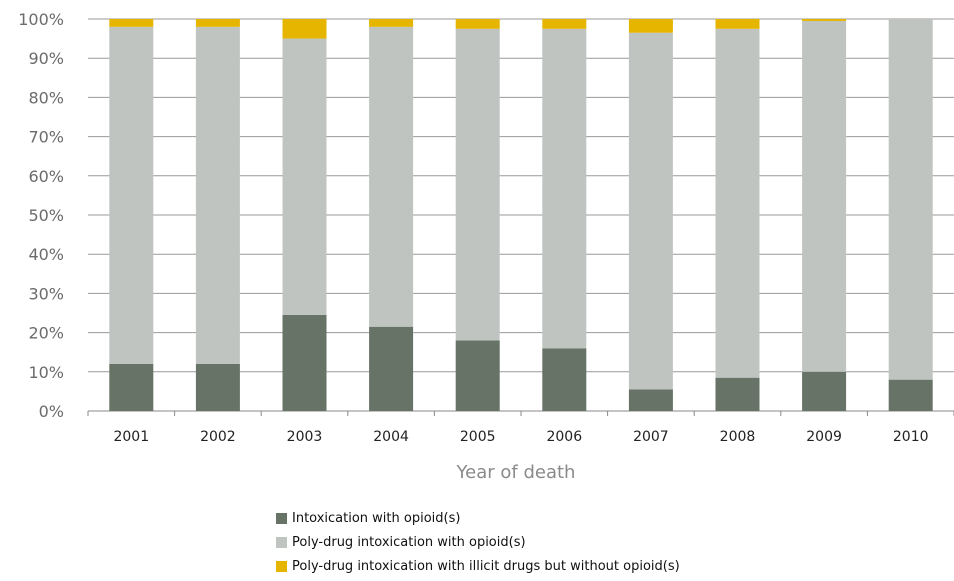 The height and width of the screenshot is (581, 954). Describe the element at coordinates (218, 437) in the screenshot. I see `x-tick-label: 2002` at that location.